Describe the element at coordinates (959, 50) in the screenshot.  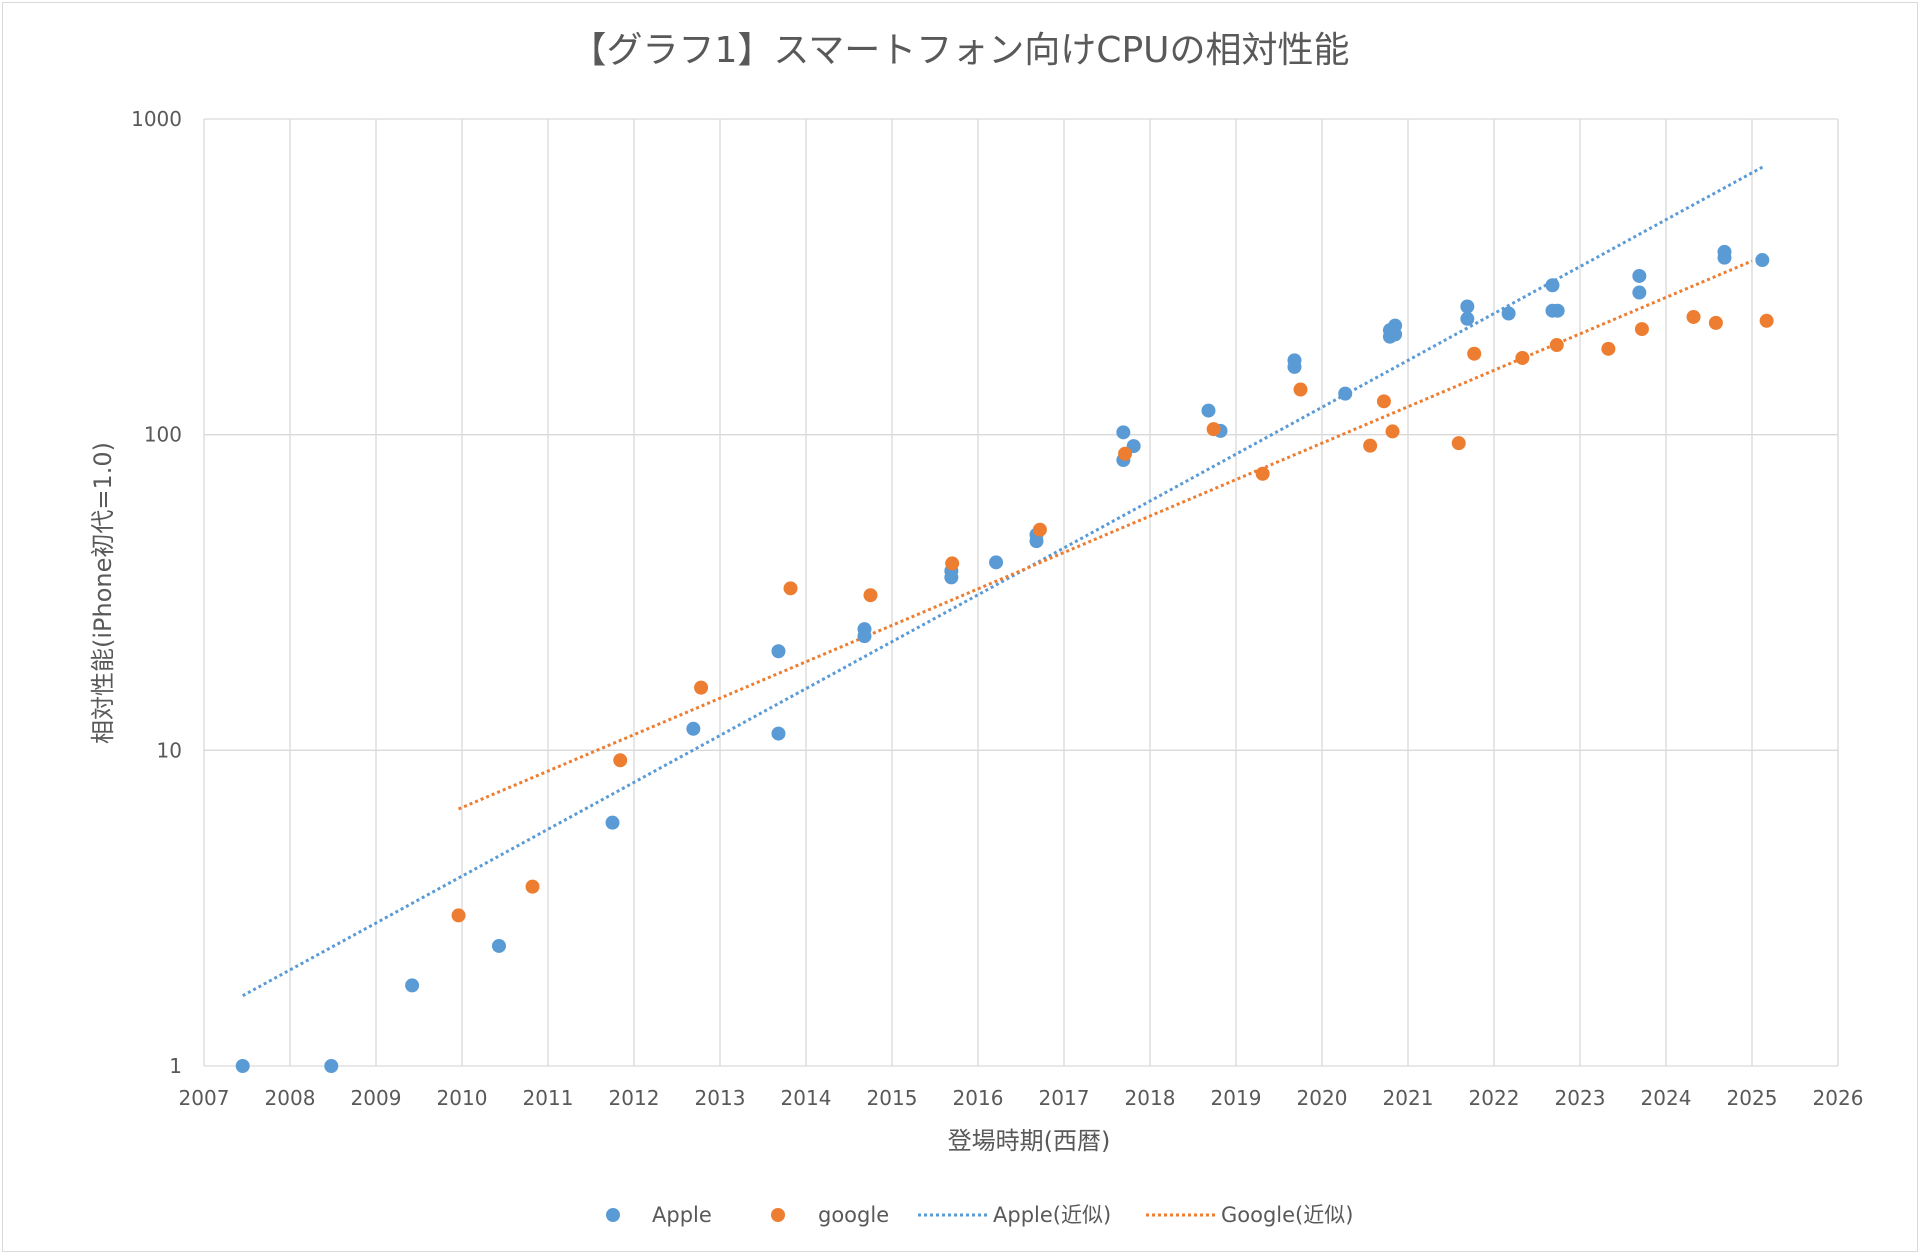
I see `chart-title: 【グラフ1】スマートフォン向けCPUの相対性能` at that location.